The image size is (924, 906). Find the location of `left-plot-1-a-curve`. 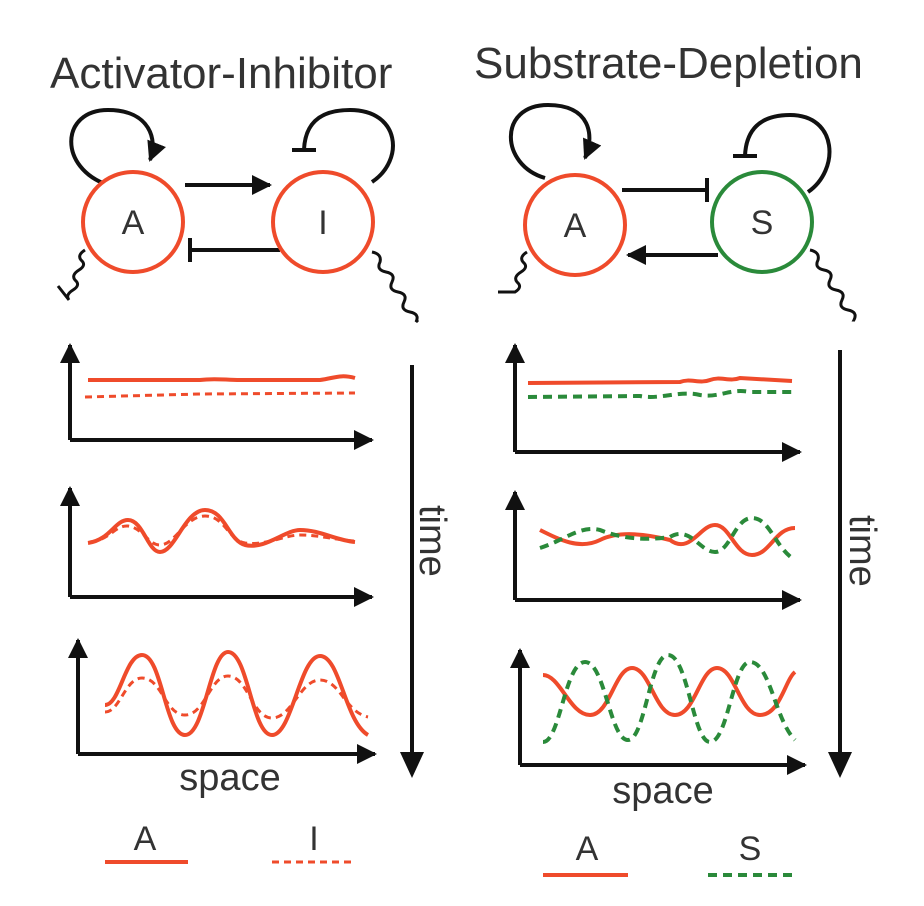

left-plot-1-a-curve is located at coordinates (222, 378).